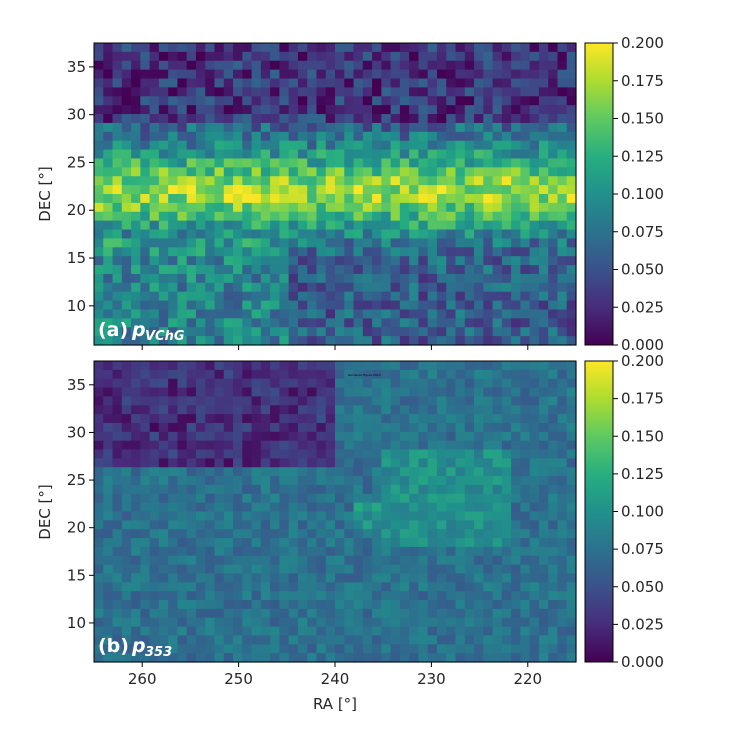 The image size is (747, 747). I want to click on y-tick-label: 30, so click(76, 432).